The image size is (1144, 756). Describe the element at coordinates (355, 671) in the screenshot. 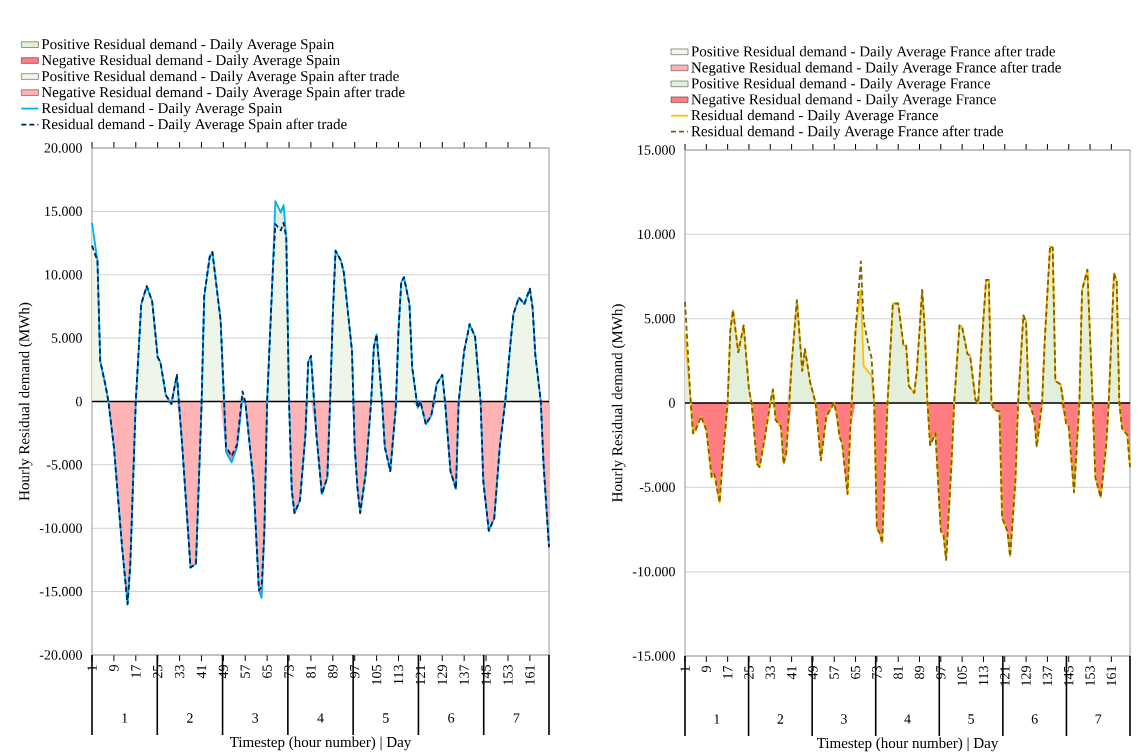

I see `x-tick-label: 97` at that location.